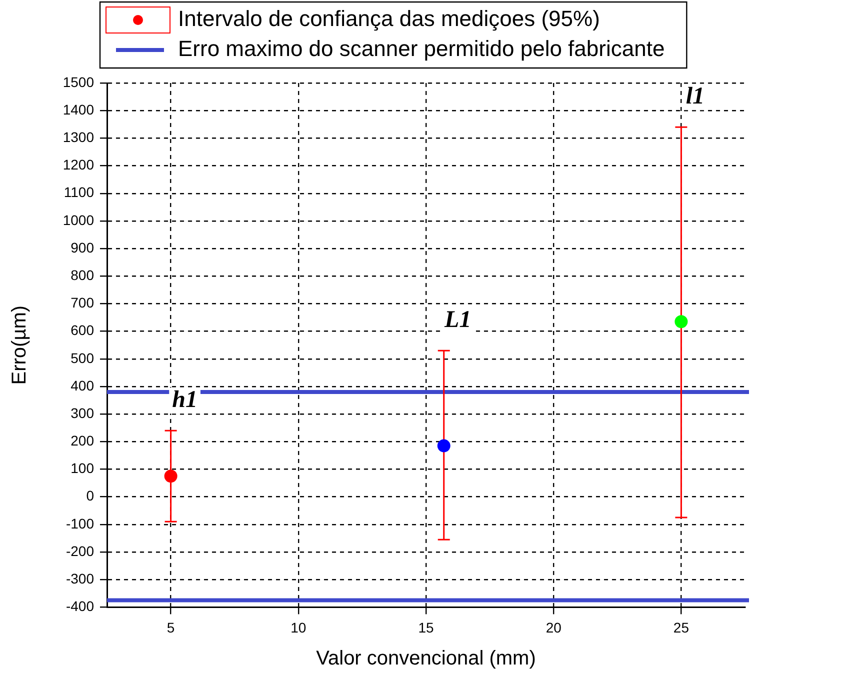 The height and width of the screenshot is (681, 853). I want to click on y-tick-label: -400, so click(80, 606).